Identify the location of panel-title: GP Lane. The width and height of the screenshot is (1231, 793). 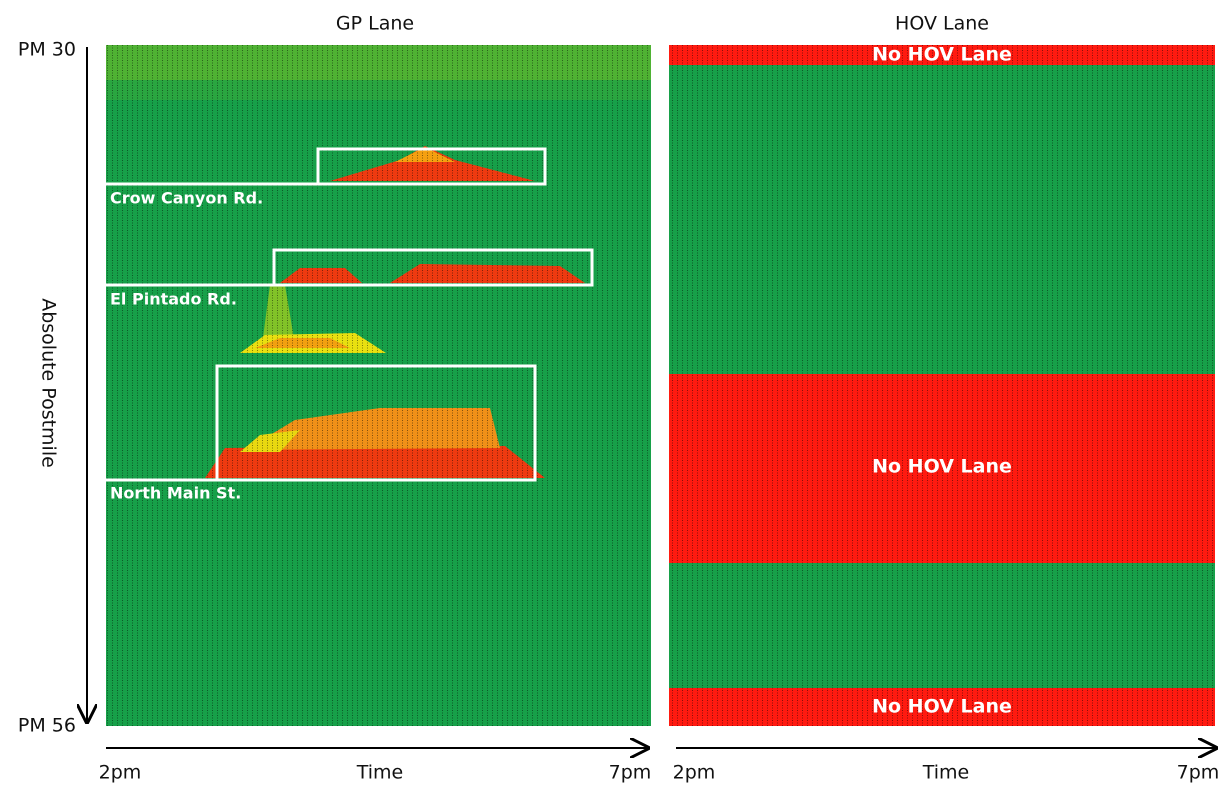
(375, 24).